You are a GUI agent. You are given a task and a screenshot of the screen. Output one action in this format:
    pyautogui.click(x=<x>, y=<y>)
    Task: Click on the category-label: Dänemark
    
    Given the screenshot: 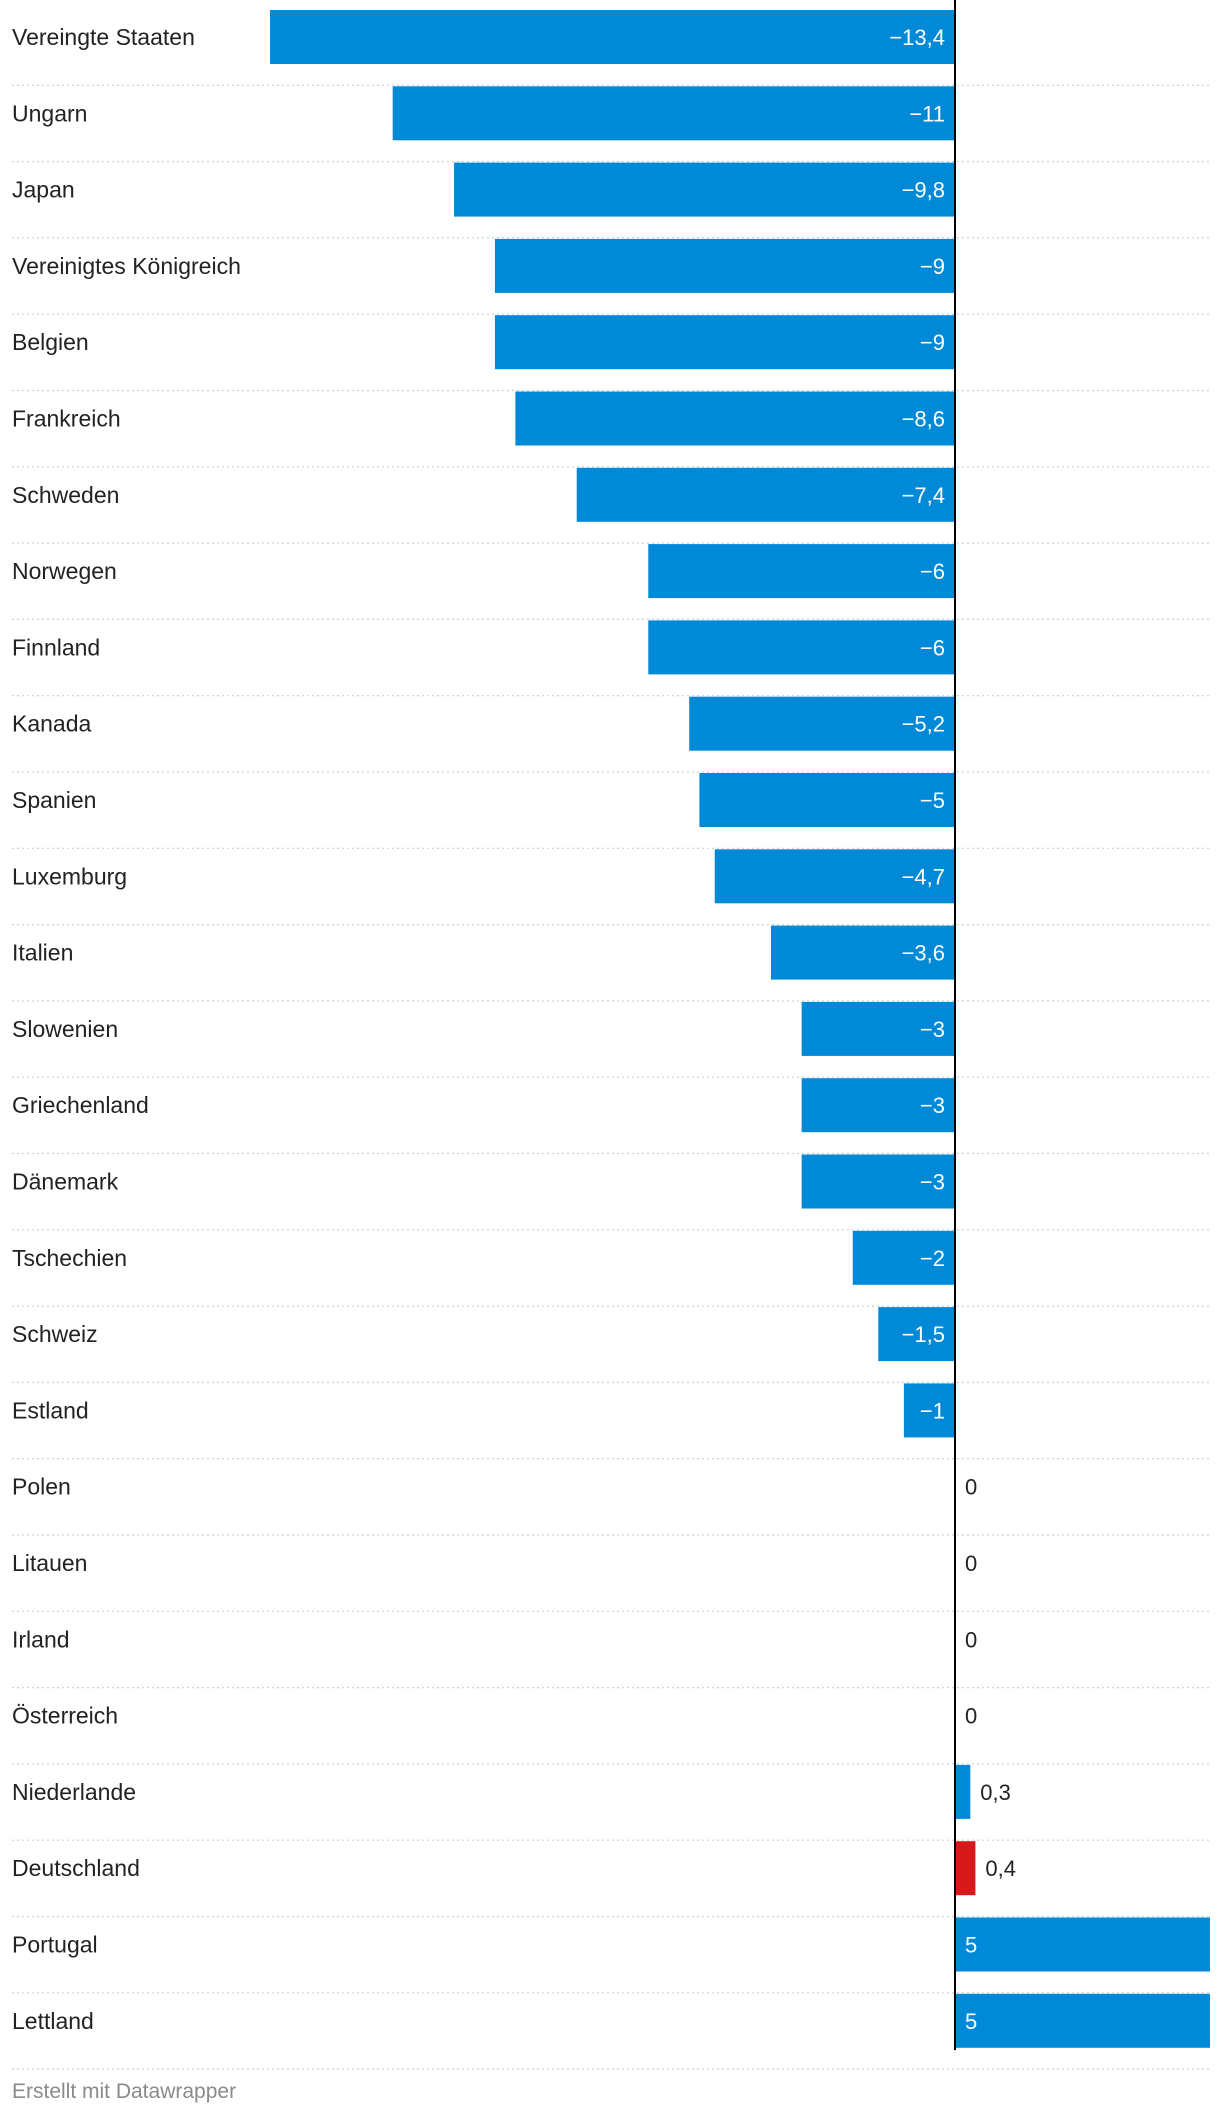 What is the action you would take?
    pyautogui.click(x=65, y=1182)
    